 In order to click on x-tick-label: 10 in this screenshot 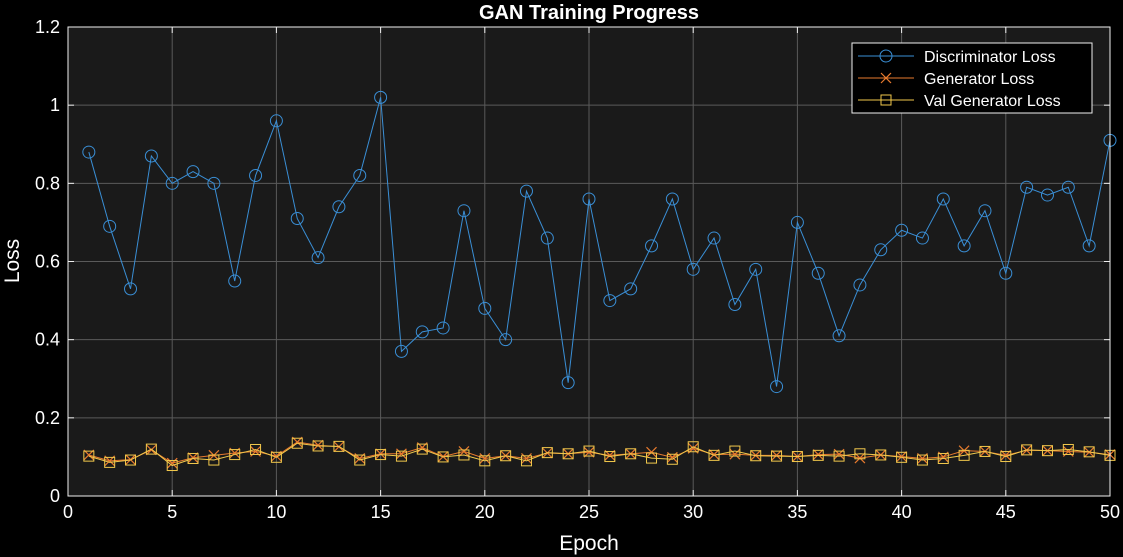, I will do `click(276, 512)`.